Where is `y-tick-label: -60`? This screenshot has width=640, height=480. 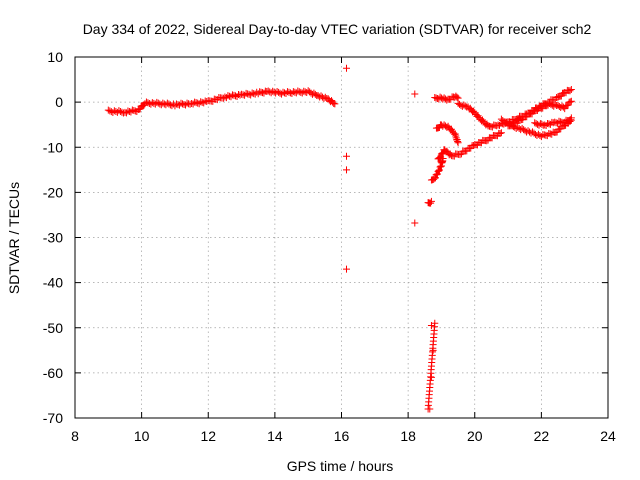
y-tick-label: -60 is located at coordinates (53, 373).